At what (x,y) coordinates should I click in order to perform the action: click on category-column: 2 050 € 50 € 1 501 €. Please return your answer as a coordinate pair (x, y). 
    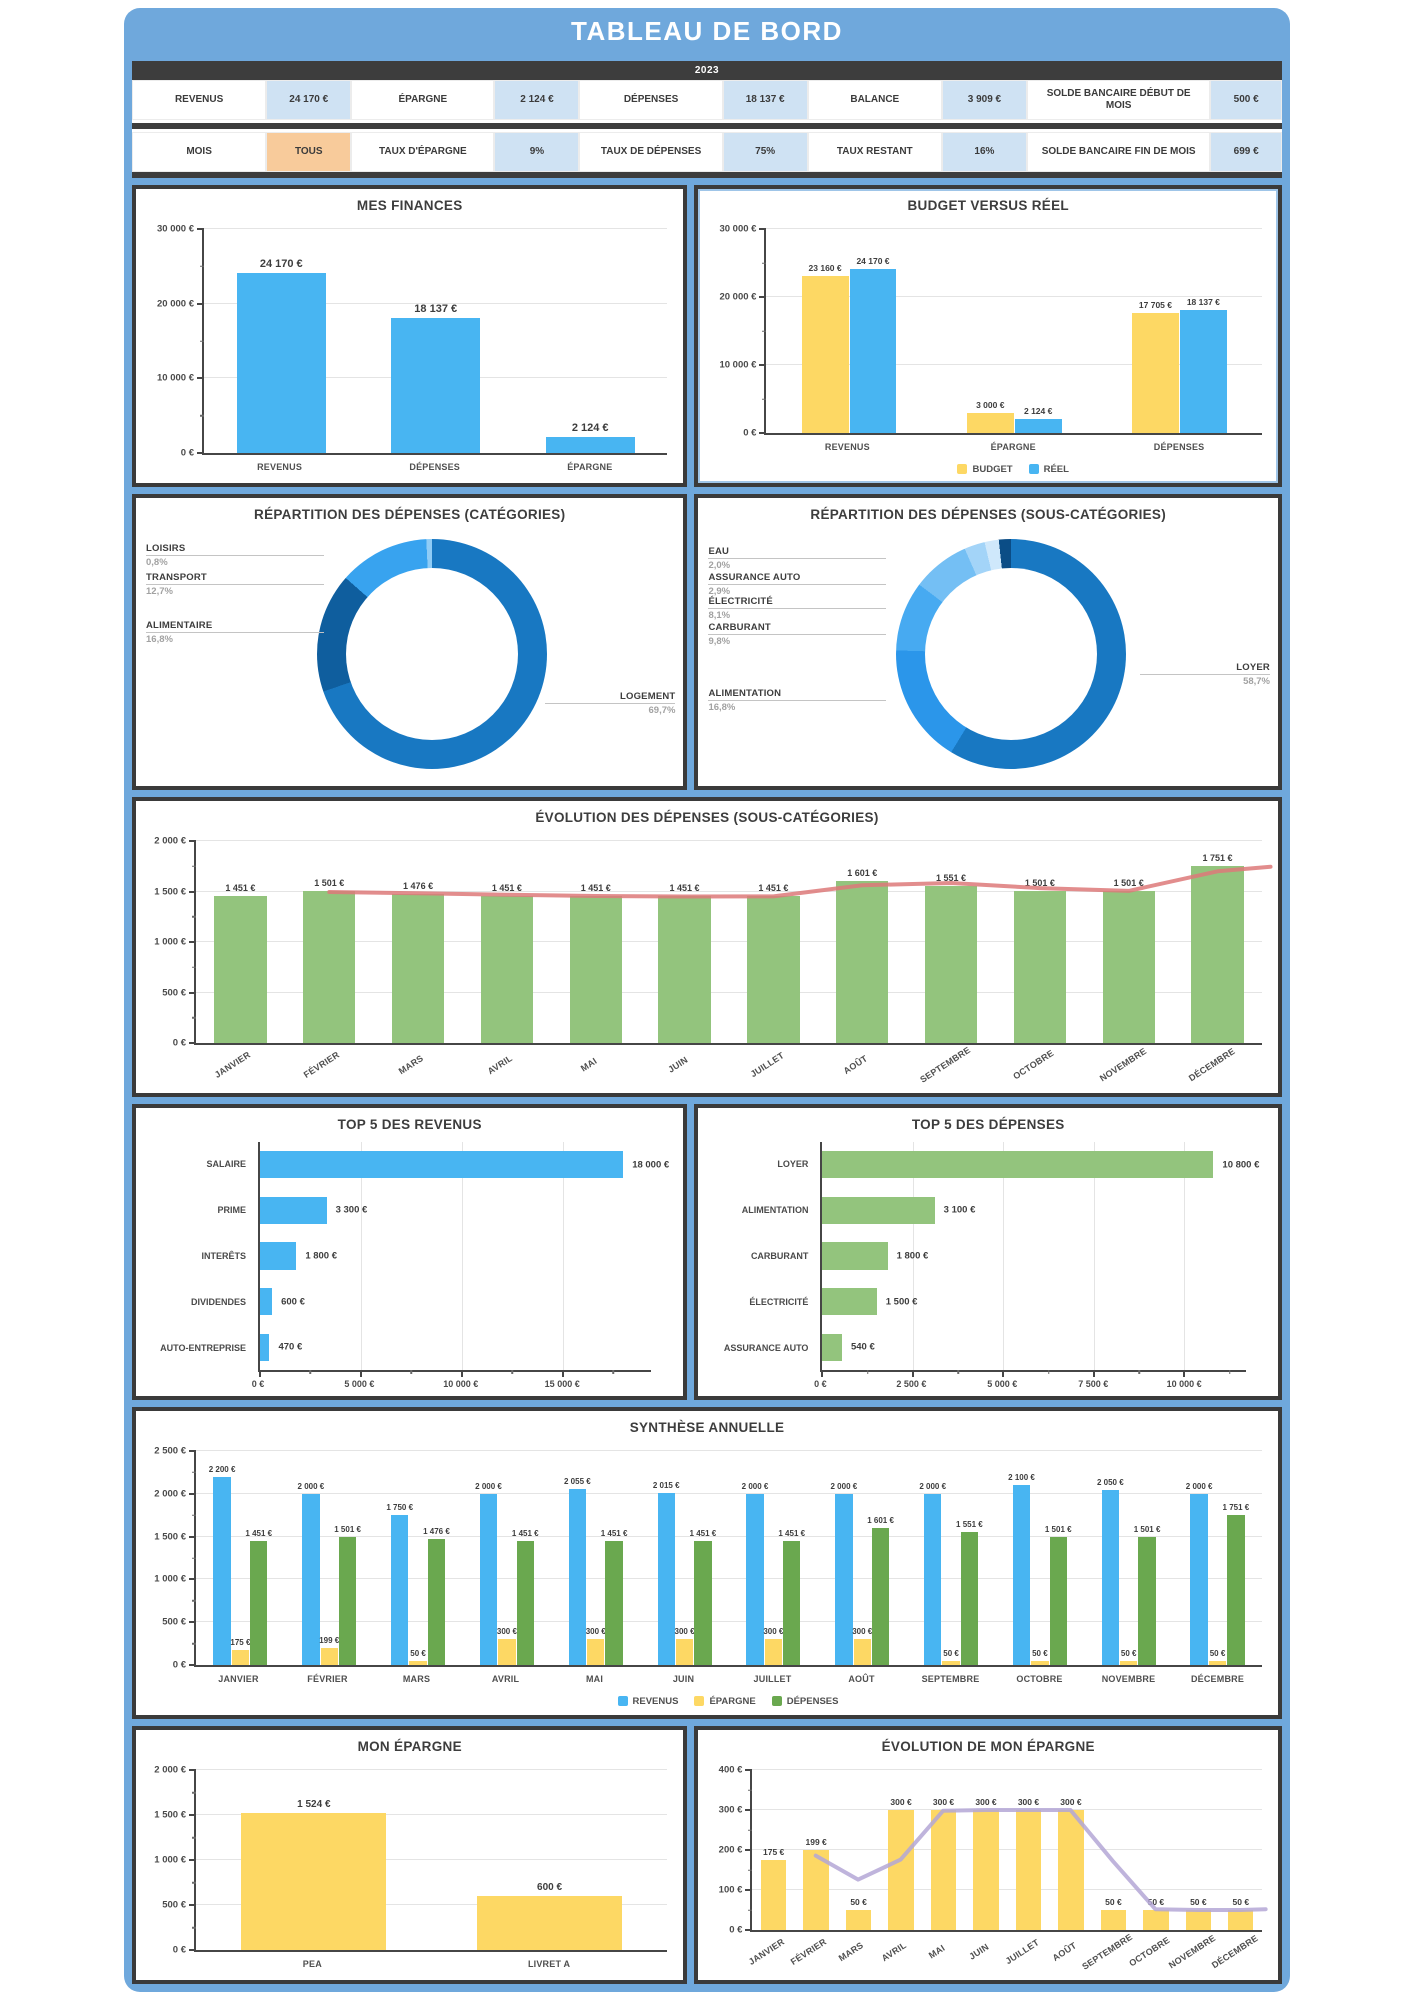
    Looking at the image, I should click on (1128, 1558).